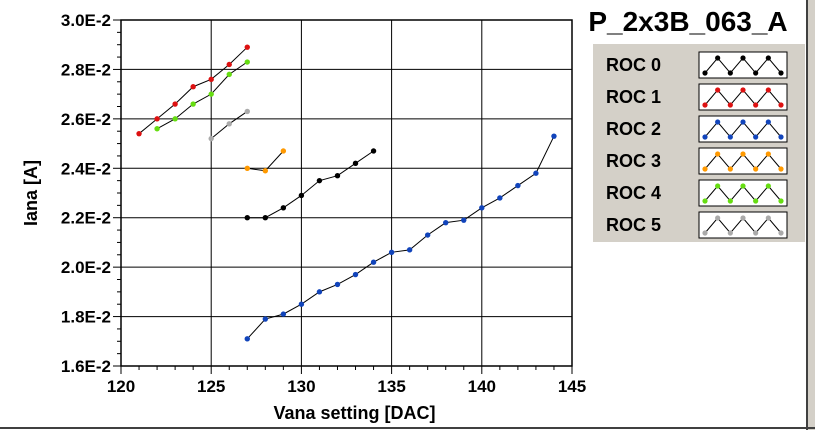 This screenshot has width=815, height=430. What do you see at coordinates (687, 21) in the screenshot?
I see `chart-title: P_2x3B_063_A` at bounding box center [687, 21].